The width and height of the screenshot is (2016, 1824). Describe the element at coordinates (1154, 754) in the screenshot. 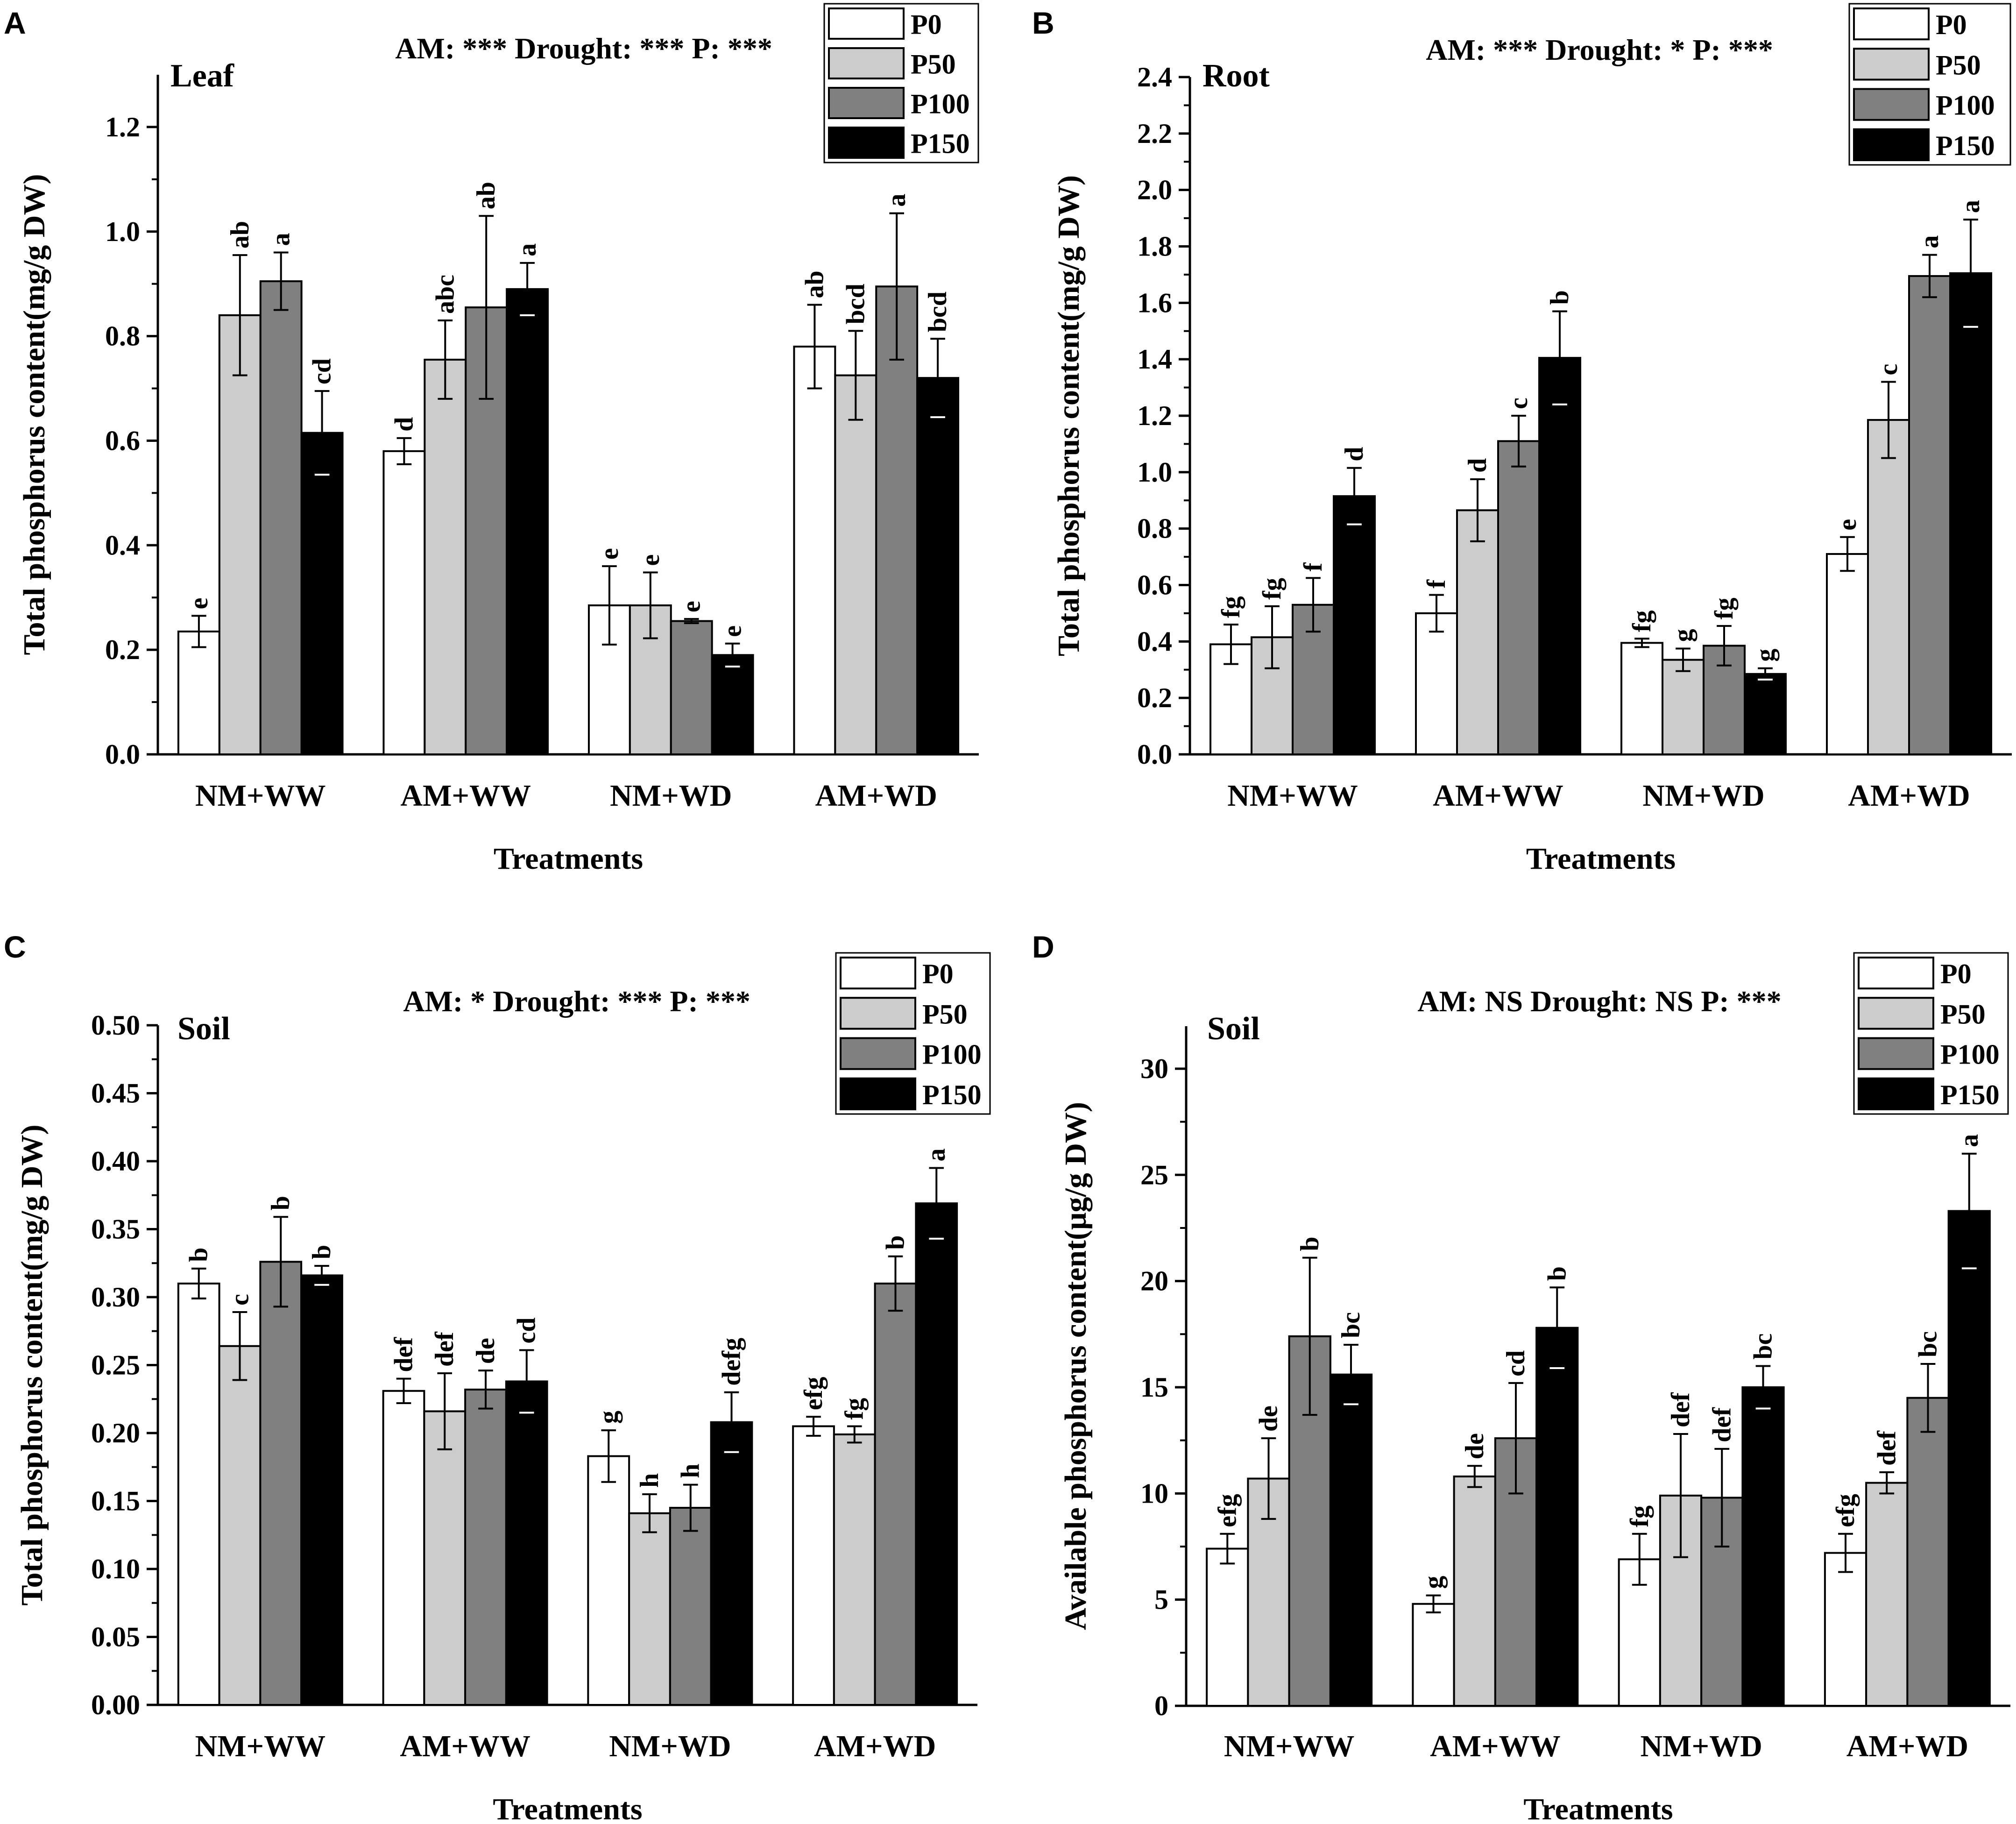

I see `y-tick-label: 0.0` at that location.